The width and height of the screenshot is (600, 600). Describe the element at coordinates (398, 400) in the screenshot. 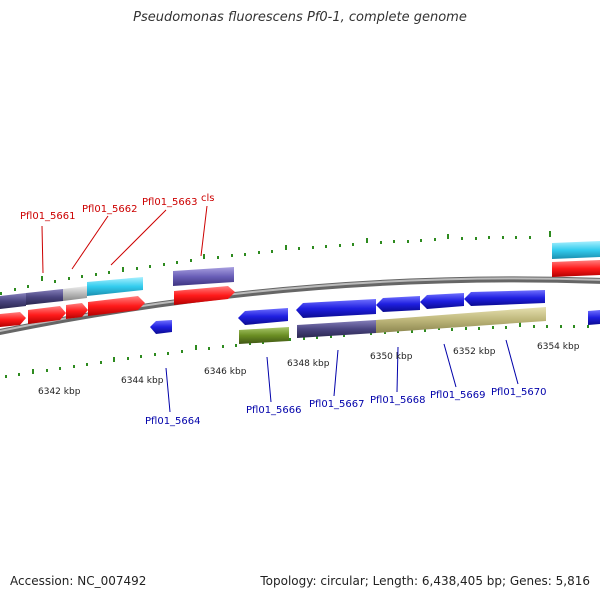

I see `gene-label-bottom: Pfl01_5668` at that location.